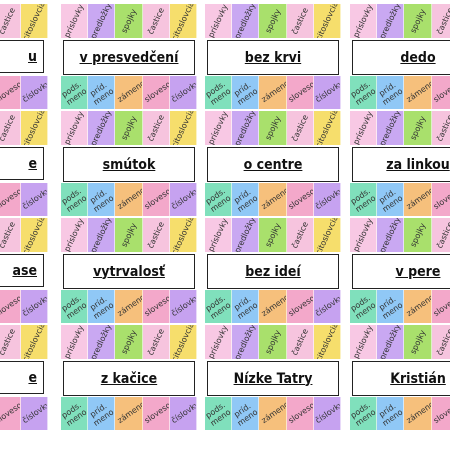 The image size is (450, 450). Describe the element at coordinates (129, 57) in the screenshot. I see `card-word: v presvedčení` at that location.